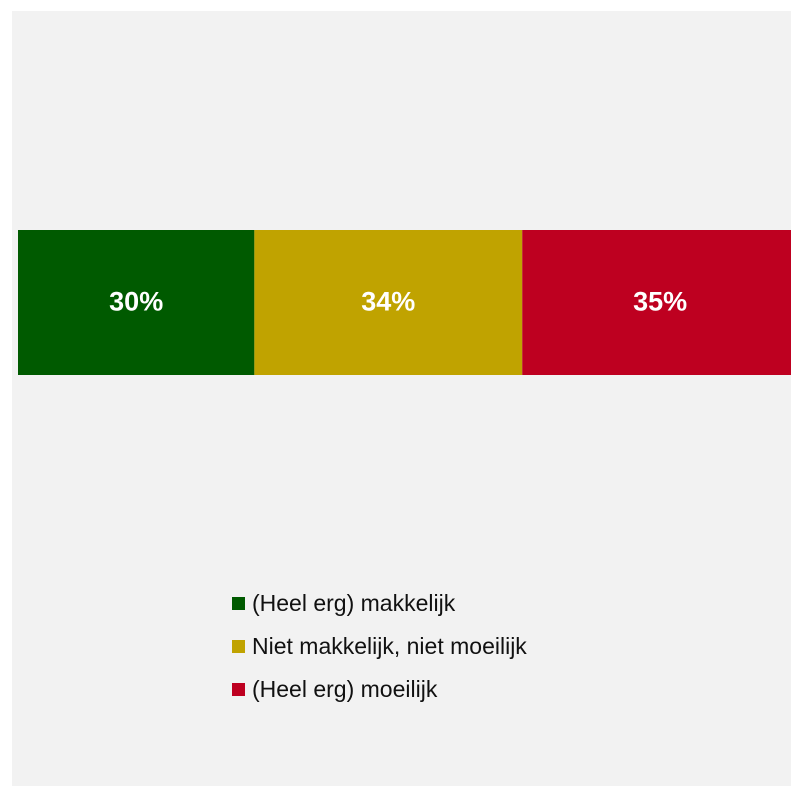  I want to click on legend-label-neutraal: Niet makkelijk, niet moeilijk, so click(389, 646).